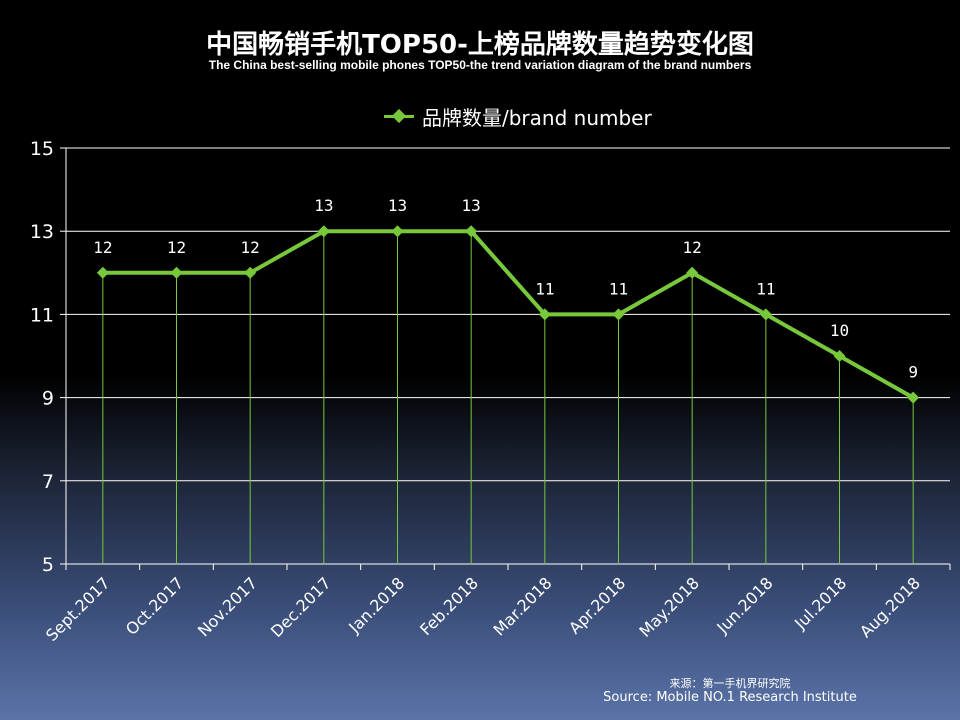 The image size is (960, 720). Describe the element at coordinates (48, 482) in the screenshot. I see `y-tick-label: 7` at that location.